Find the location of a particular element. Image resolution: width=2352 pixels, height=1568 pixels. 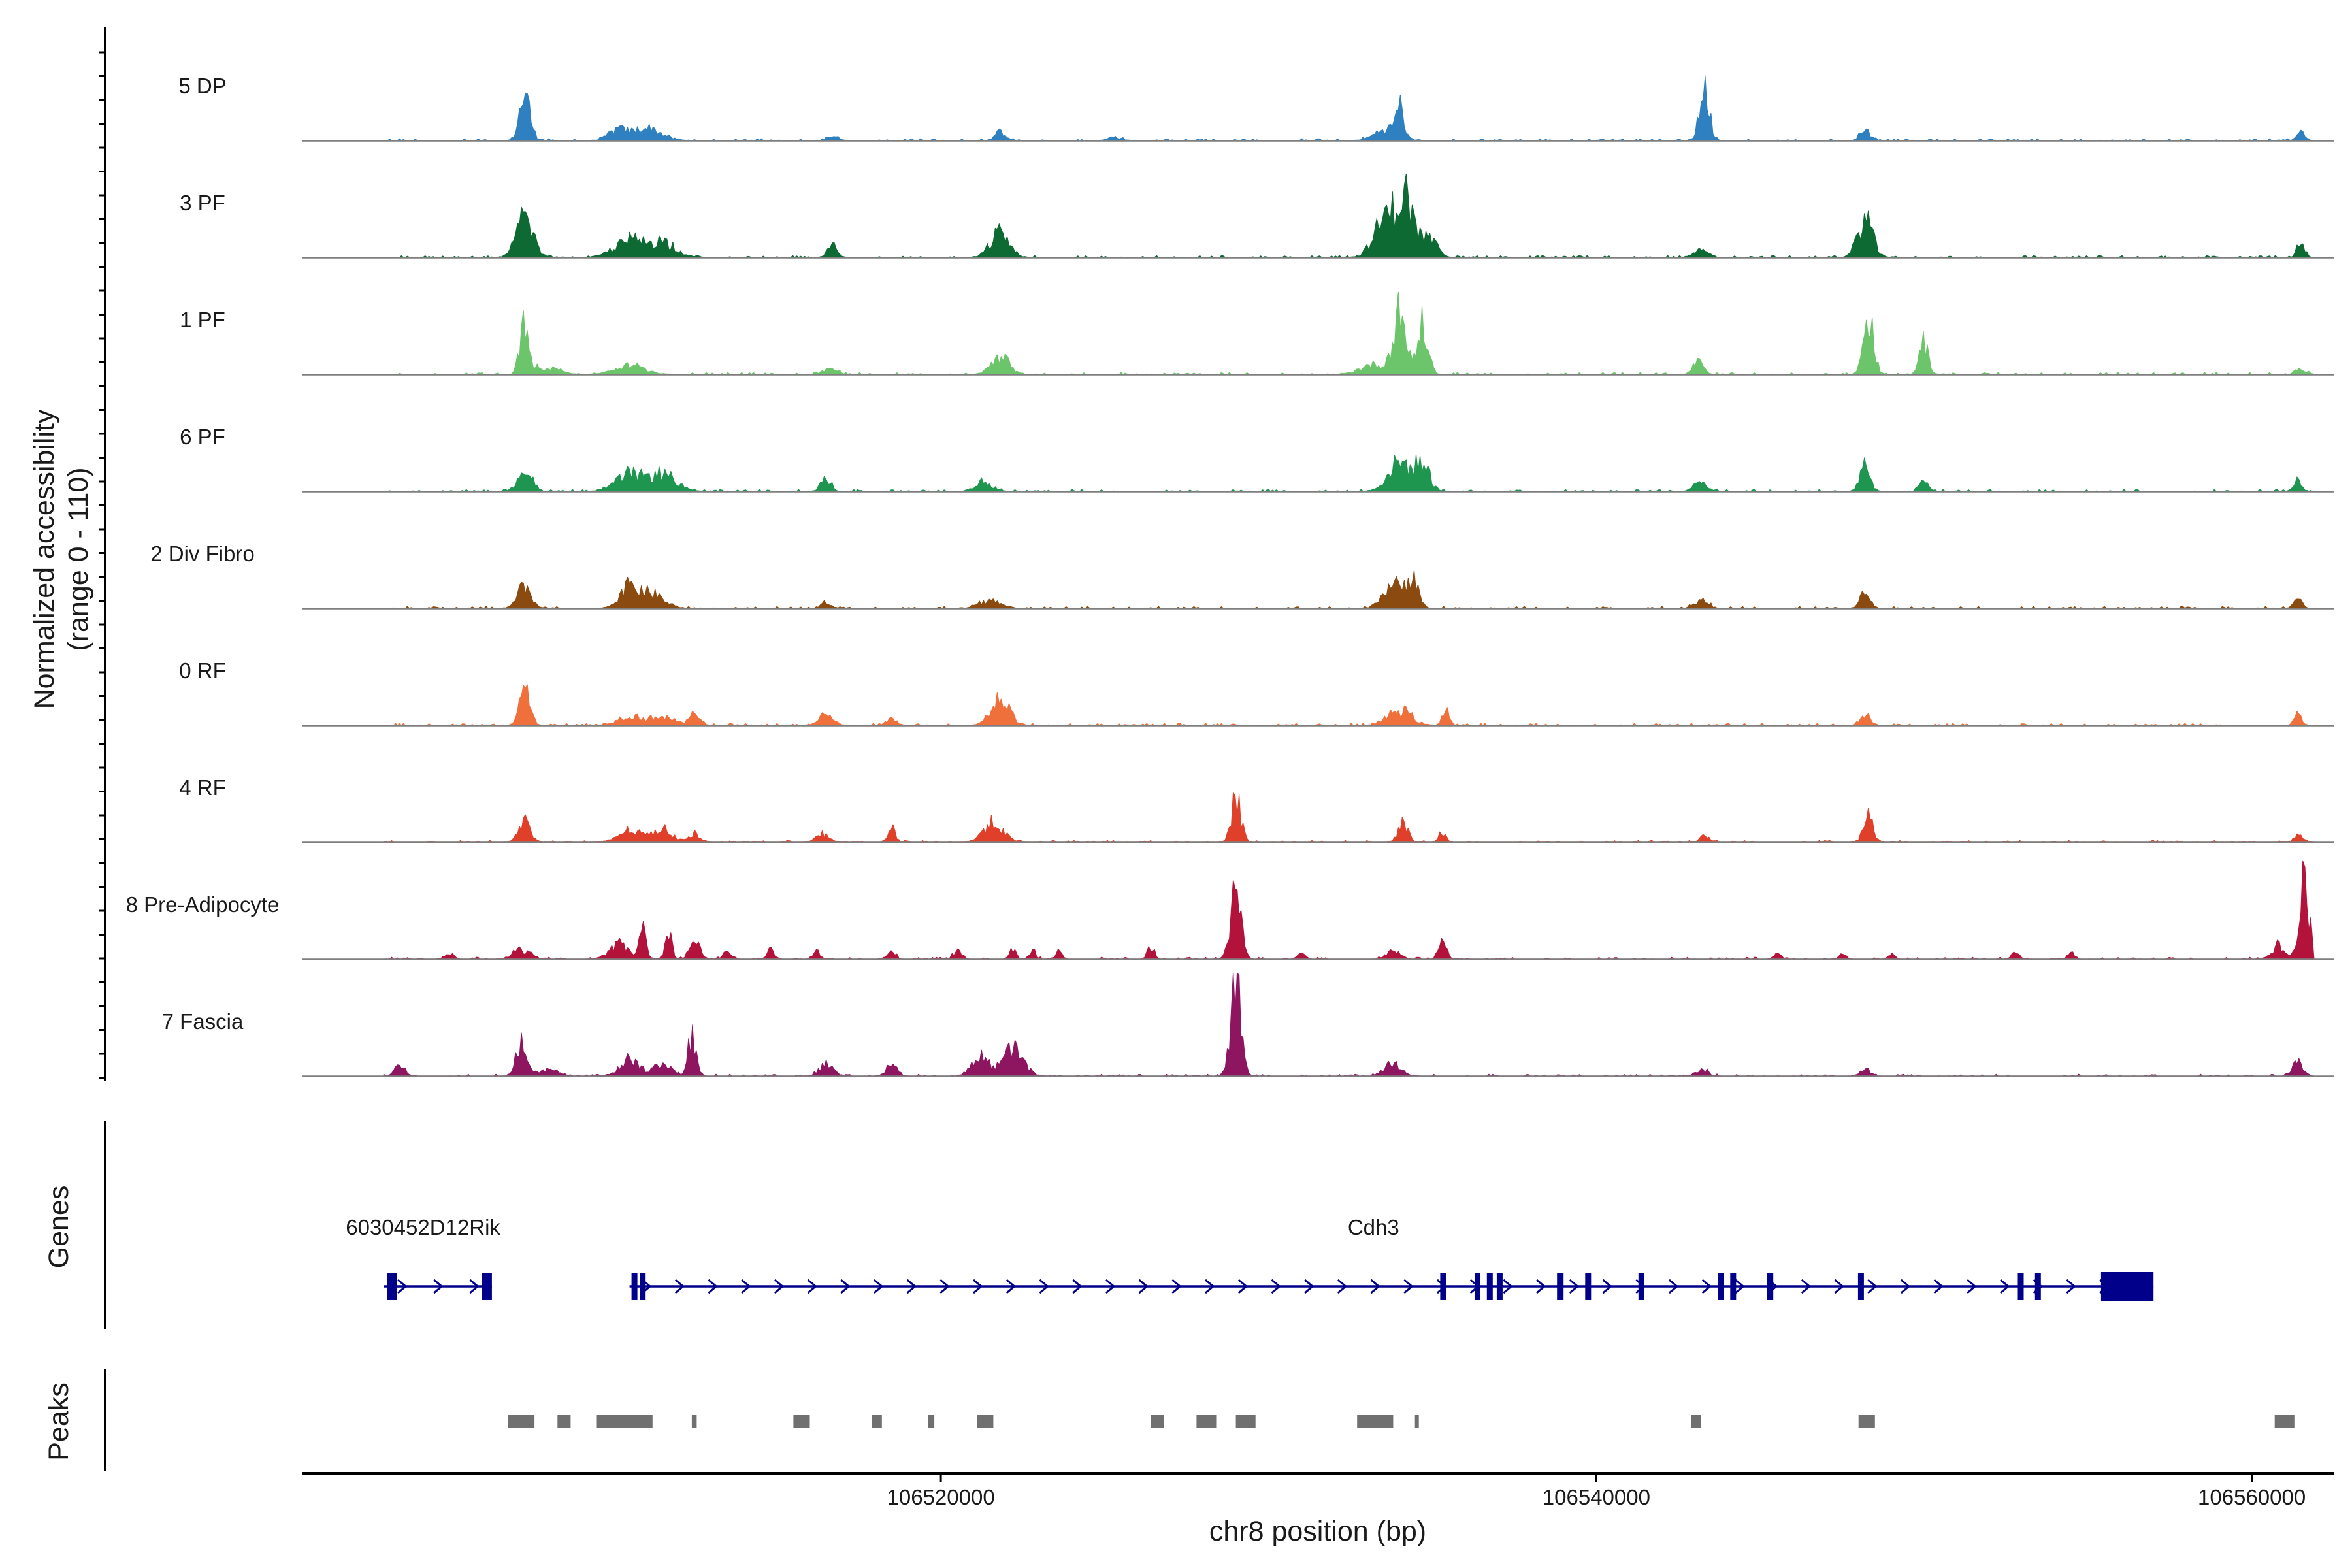

track-label: 6 PF is located at coordinates (202, 437).